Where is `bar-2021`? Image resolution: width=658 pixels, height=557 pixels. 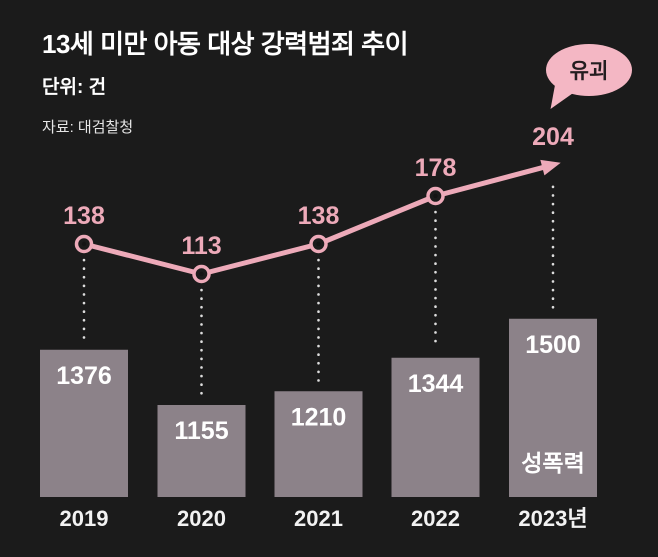
bar-2021 is located at coordinates (318, 444).